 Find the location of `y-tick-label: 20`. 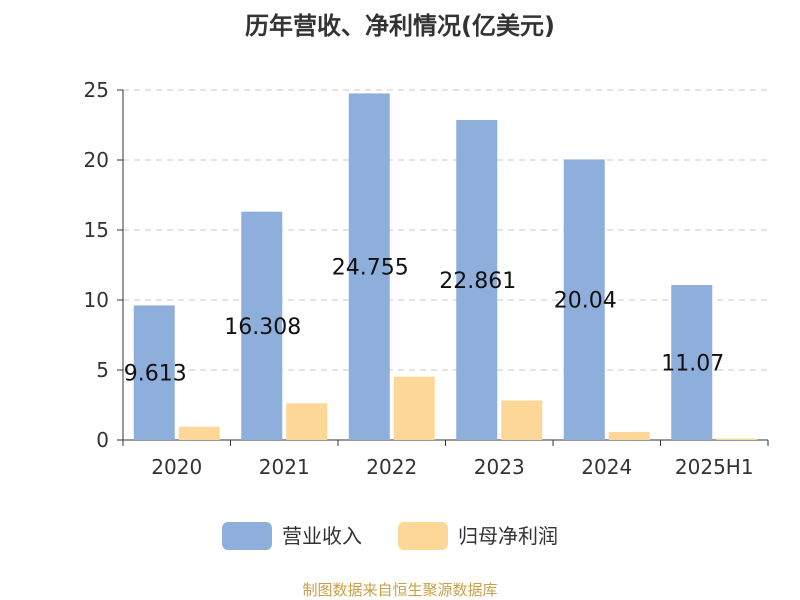

y-tick-label: 20 is located at coordinates (96, 160).